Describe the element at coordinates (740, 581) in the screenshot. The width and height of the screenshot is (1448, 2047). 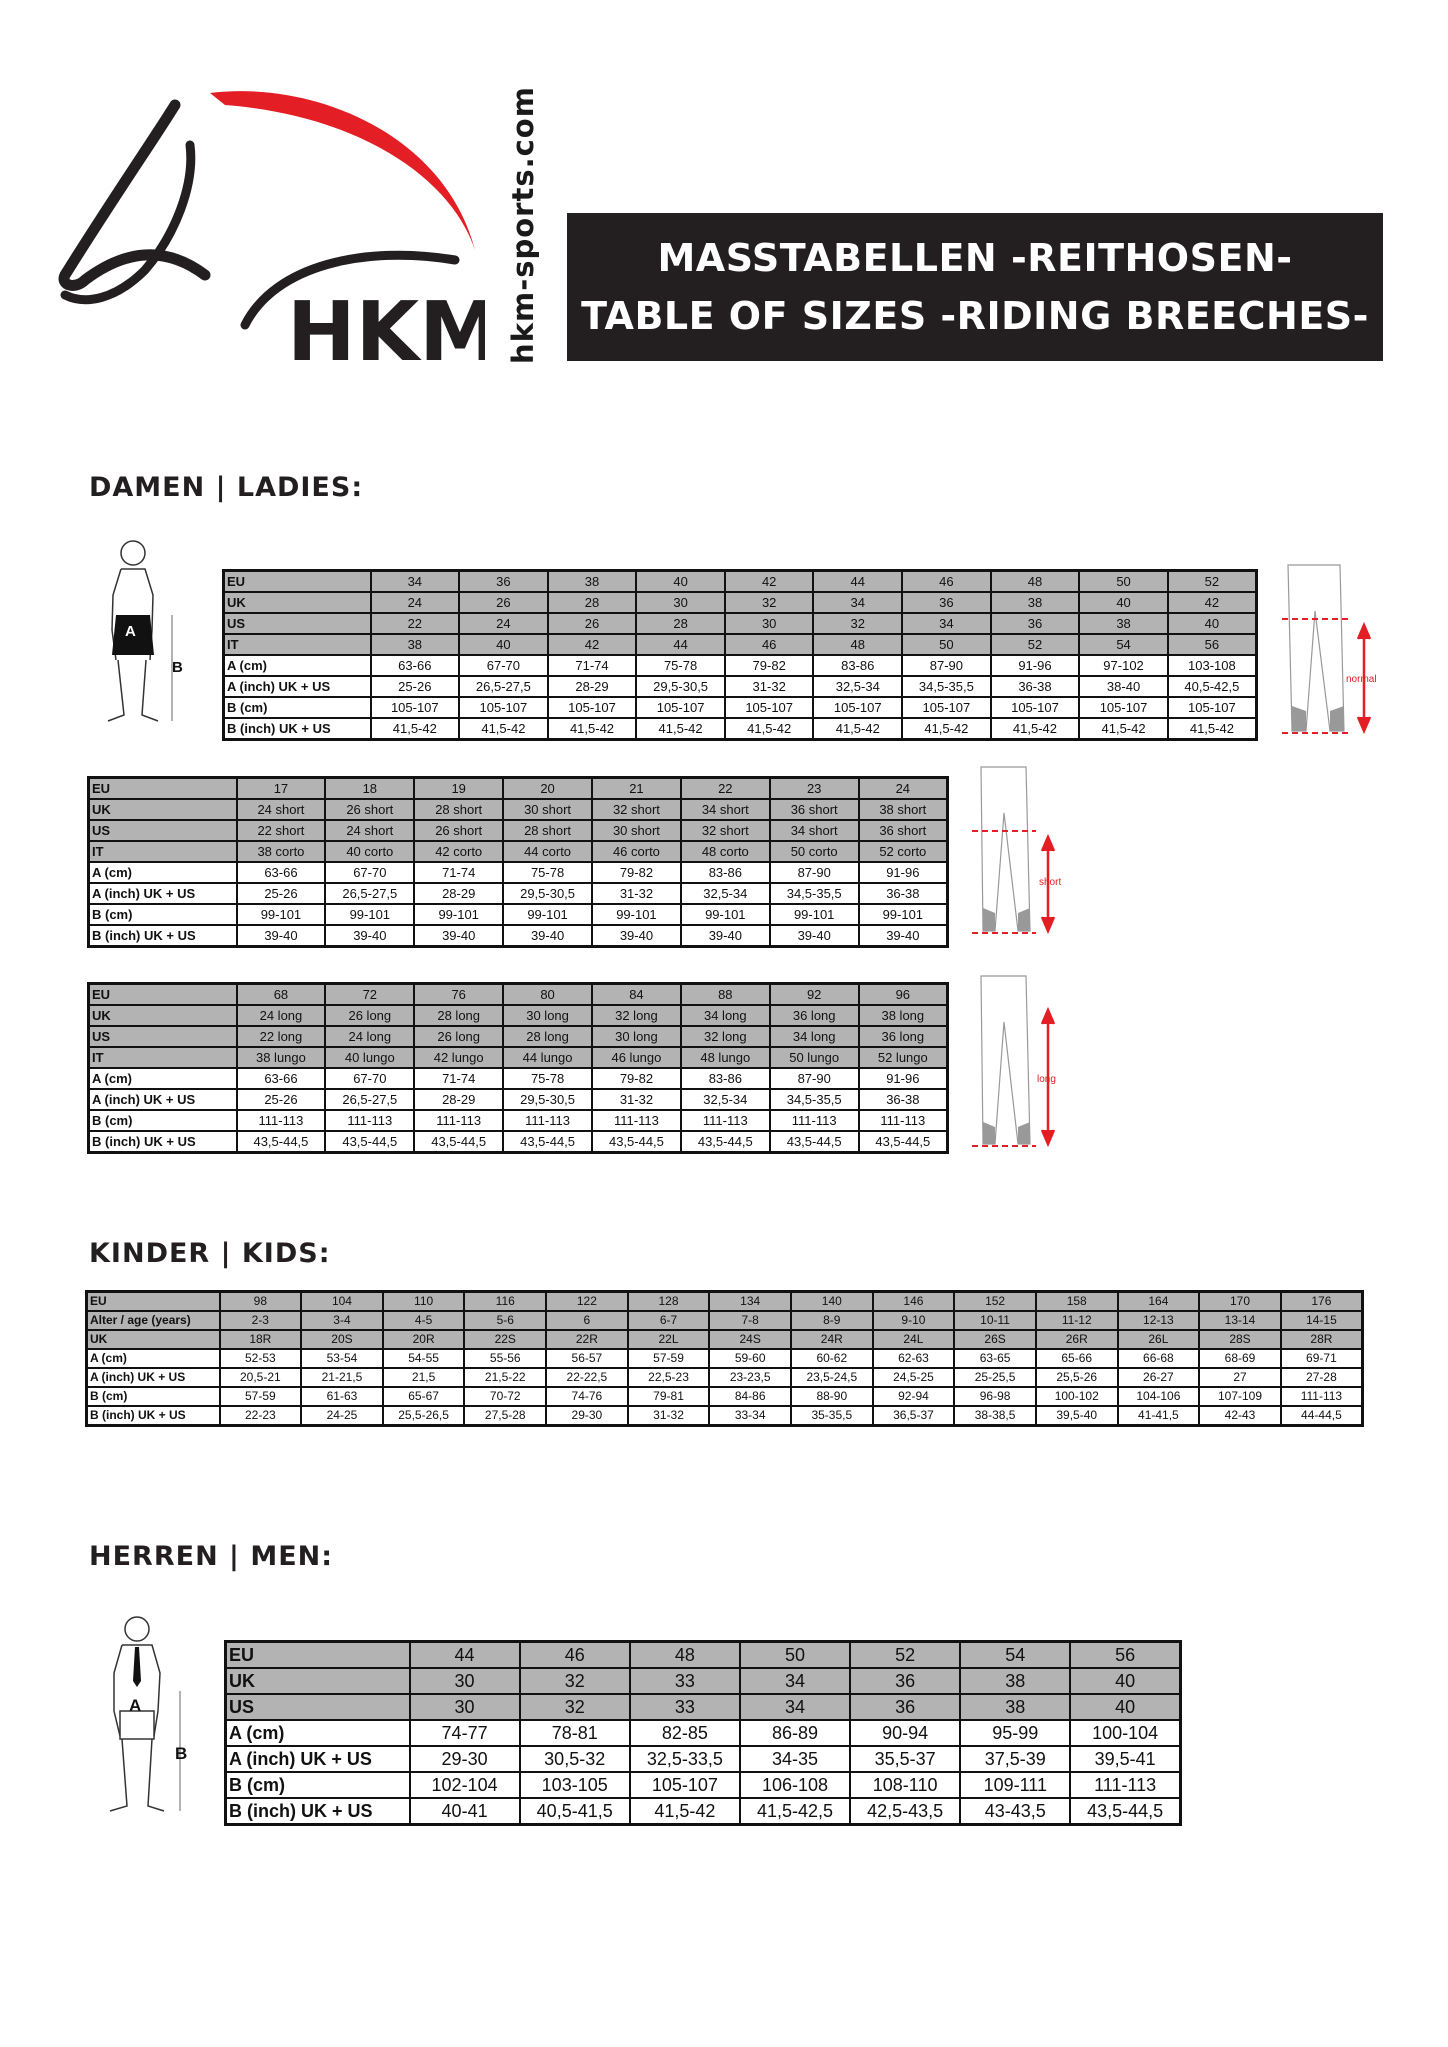
I see `header-row: EU 34 36 38 40 42 44 46 48 50 52` at that location.